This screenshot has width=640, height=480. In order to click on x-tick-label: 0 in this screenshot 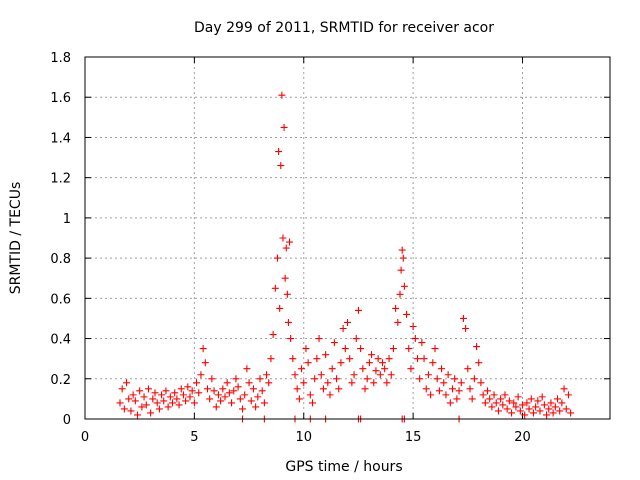, I will do `click(85, 437)`.